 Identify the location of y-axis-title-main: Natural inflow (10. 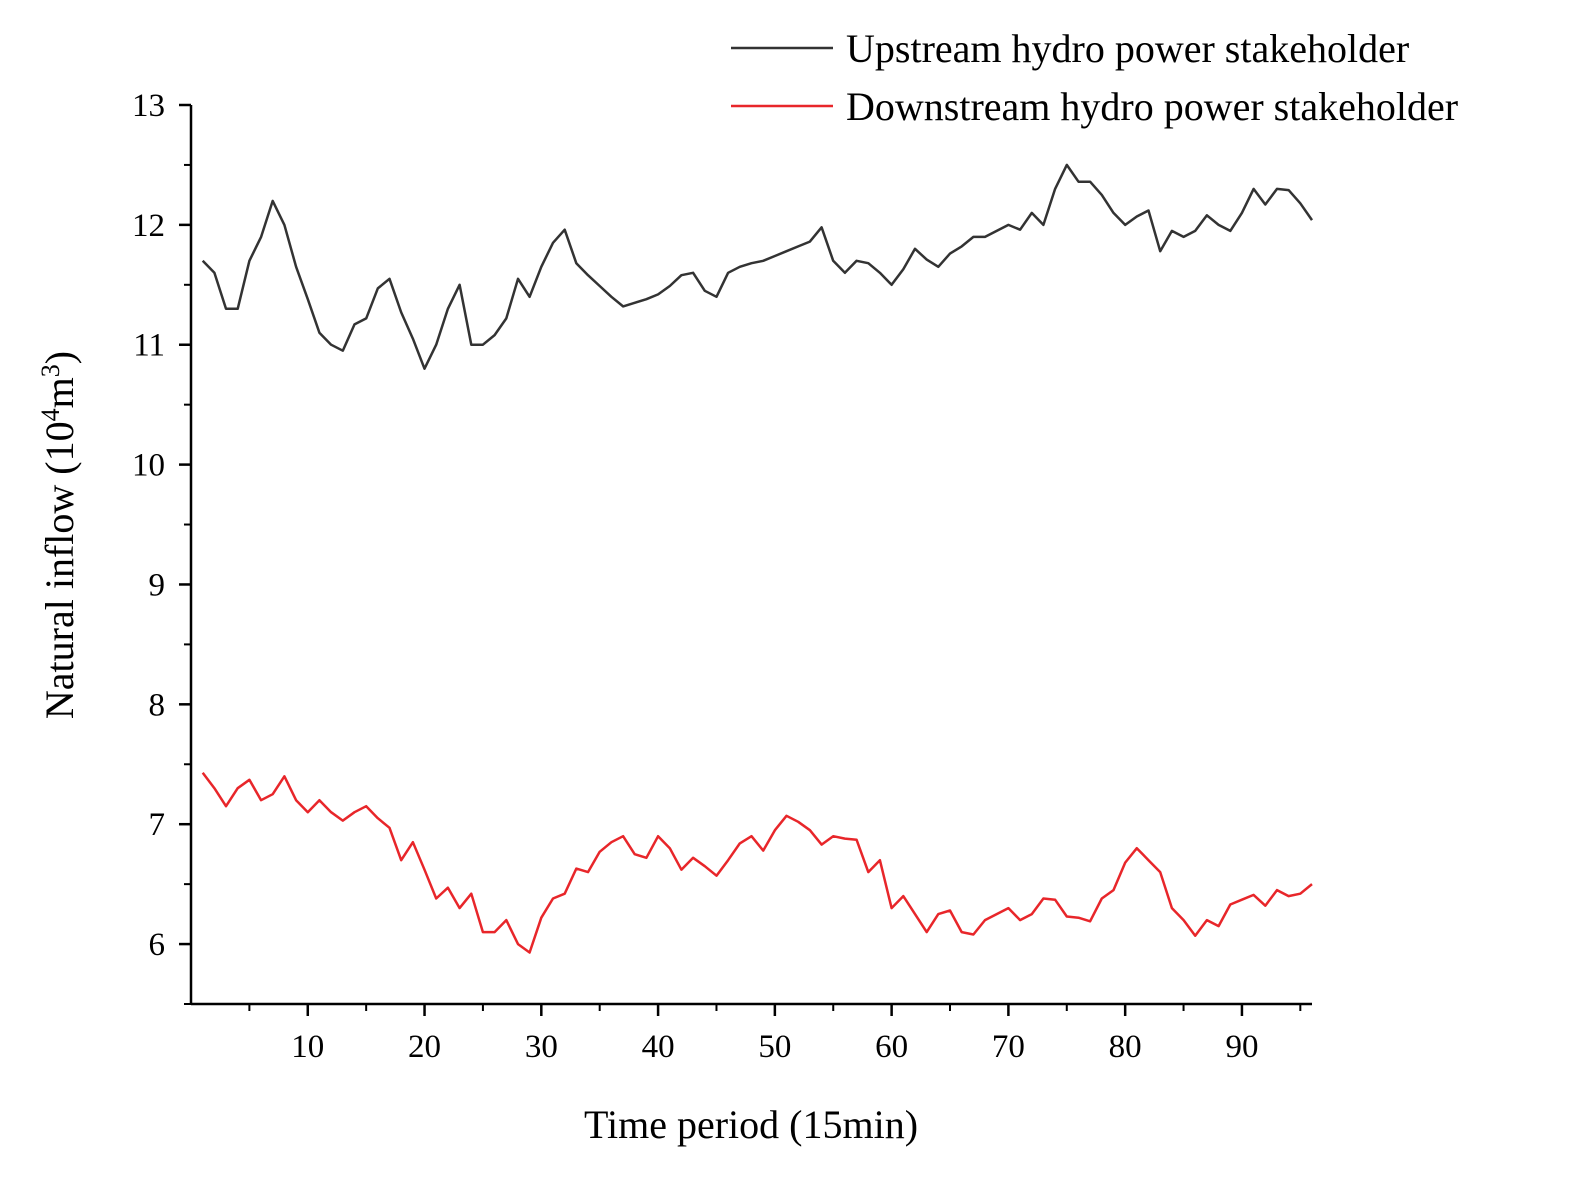
(59, 570).